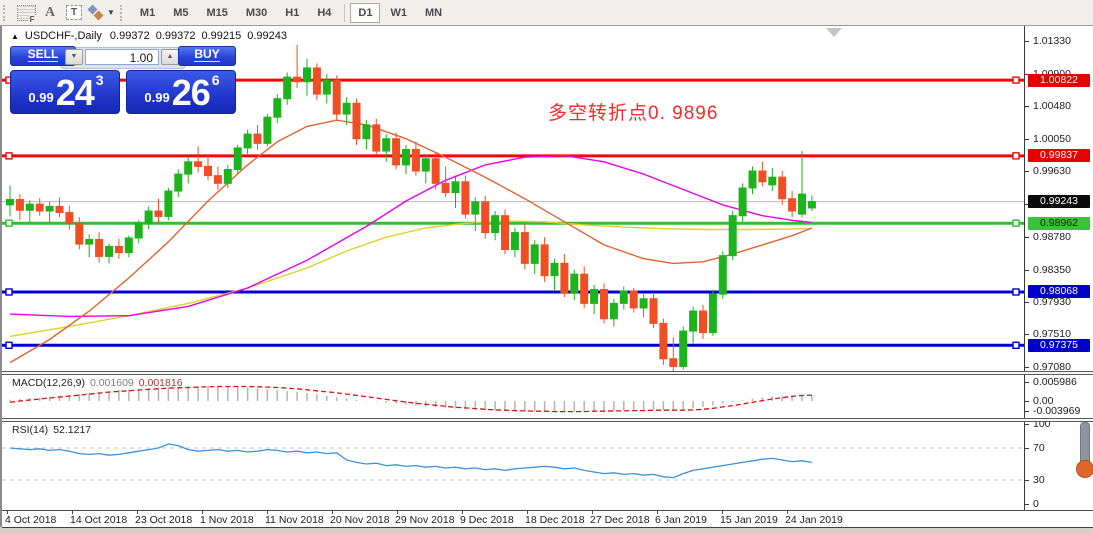 The height and width of the screenshot is (534, 1093). Describe the element at coordinates (555, 520) in the screenshot. I see `date-tick-label: 18 Dec 2018` at that location.